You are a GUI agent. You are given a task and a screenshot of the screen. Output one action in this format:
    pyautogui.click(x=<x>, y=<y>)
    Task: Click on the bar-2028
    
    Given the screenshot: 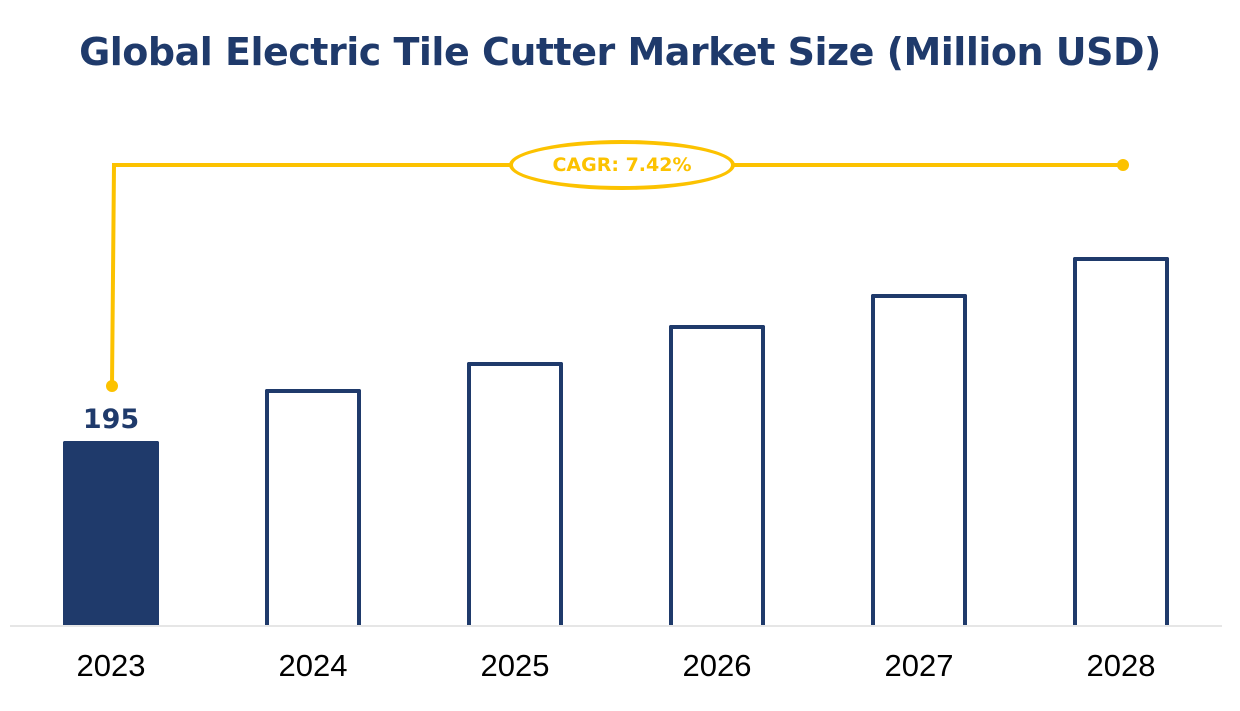 What is the action you would take?
    pyautogui.click(x=1121, y=441)
    